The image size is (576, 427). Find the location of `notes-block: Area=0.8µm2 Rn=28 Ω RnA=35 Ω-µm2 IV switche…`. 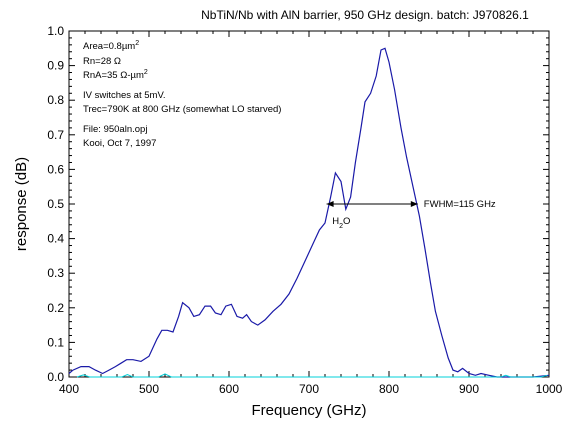

notes-block: Area=0.8µm2 Rn=28 Ω RnA=35 Ω-µm2 IV switche… is located at coordinates (182, 94).